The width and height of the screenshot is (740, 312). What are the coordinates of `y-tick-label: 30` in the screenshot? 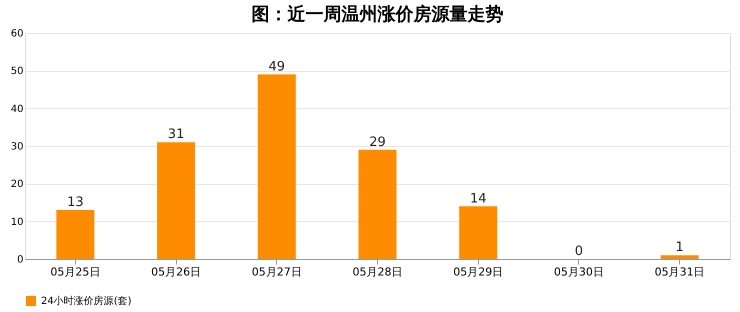 It's located at (17, 147).